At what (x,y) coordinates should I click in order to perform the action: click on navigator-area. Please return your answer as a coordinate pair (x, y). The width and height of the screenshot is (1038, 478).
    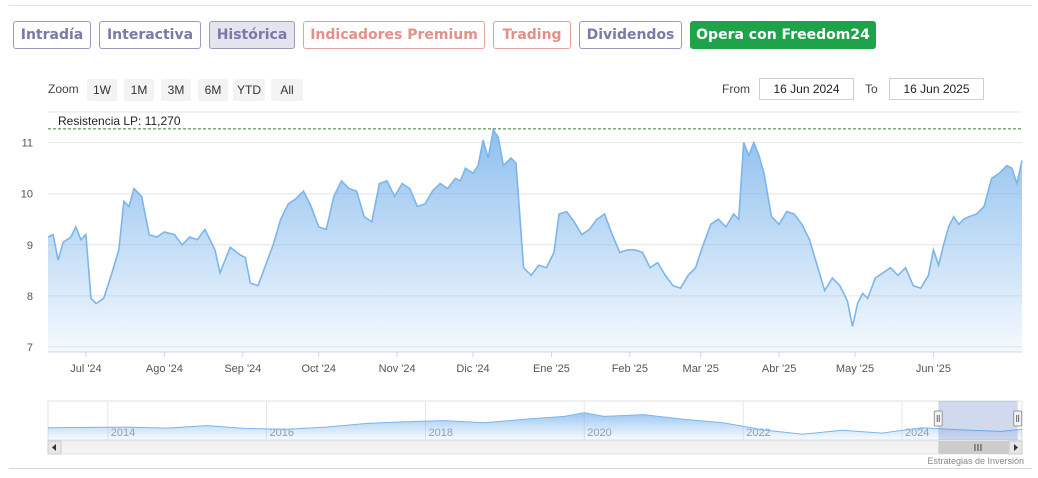
    Looking at the image, I should click on (535, 426).